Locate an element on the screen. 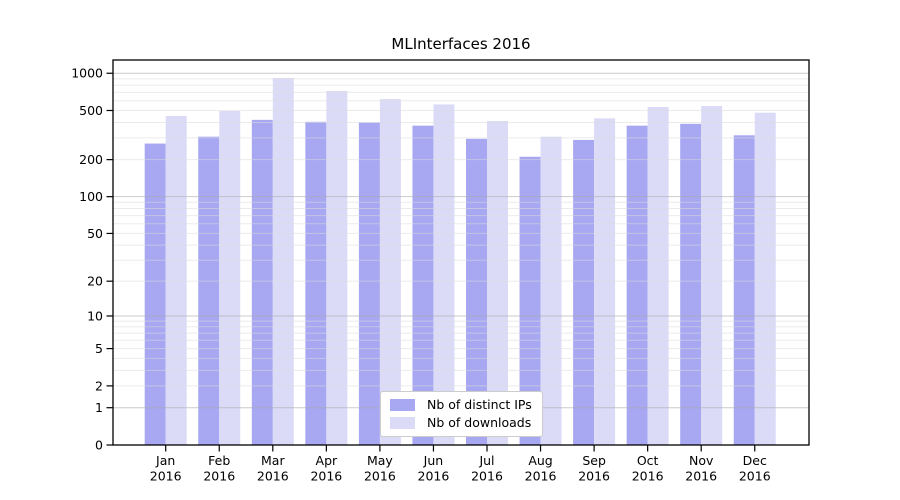  bar-distinct-ips-dec is located at coordinates (744, 290).